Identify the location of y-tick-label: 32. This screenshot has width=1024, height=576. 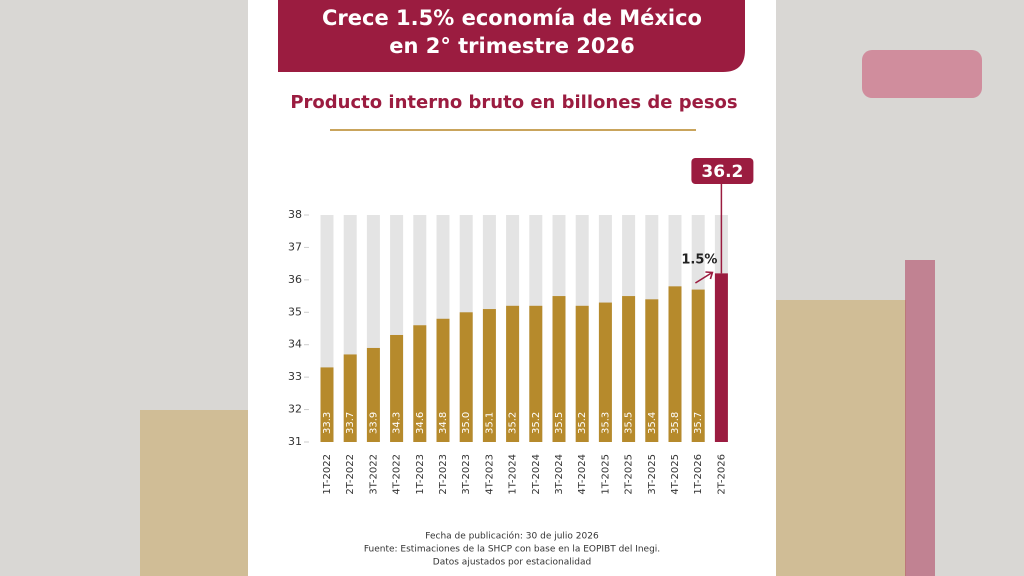
(295, 409).